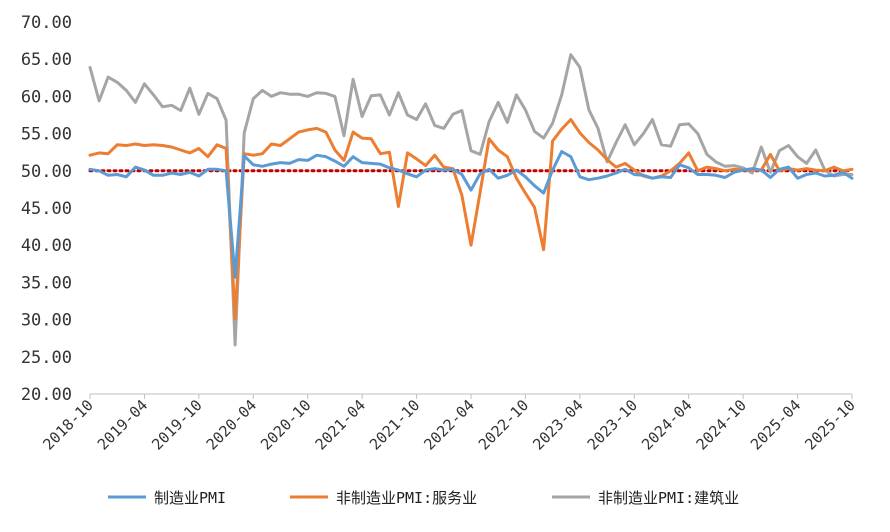 This screenshot has width=890, height=532. Describe the element at coordinates (122, 424) in the screenshot. I see `x-tick-label: 2019-04` at that location.